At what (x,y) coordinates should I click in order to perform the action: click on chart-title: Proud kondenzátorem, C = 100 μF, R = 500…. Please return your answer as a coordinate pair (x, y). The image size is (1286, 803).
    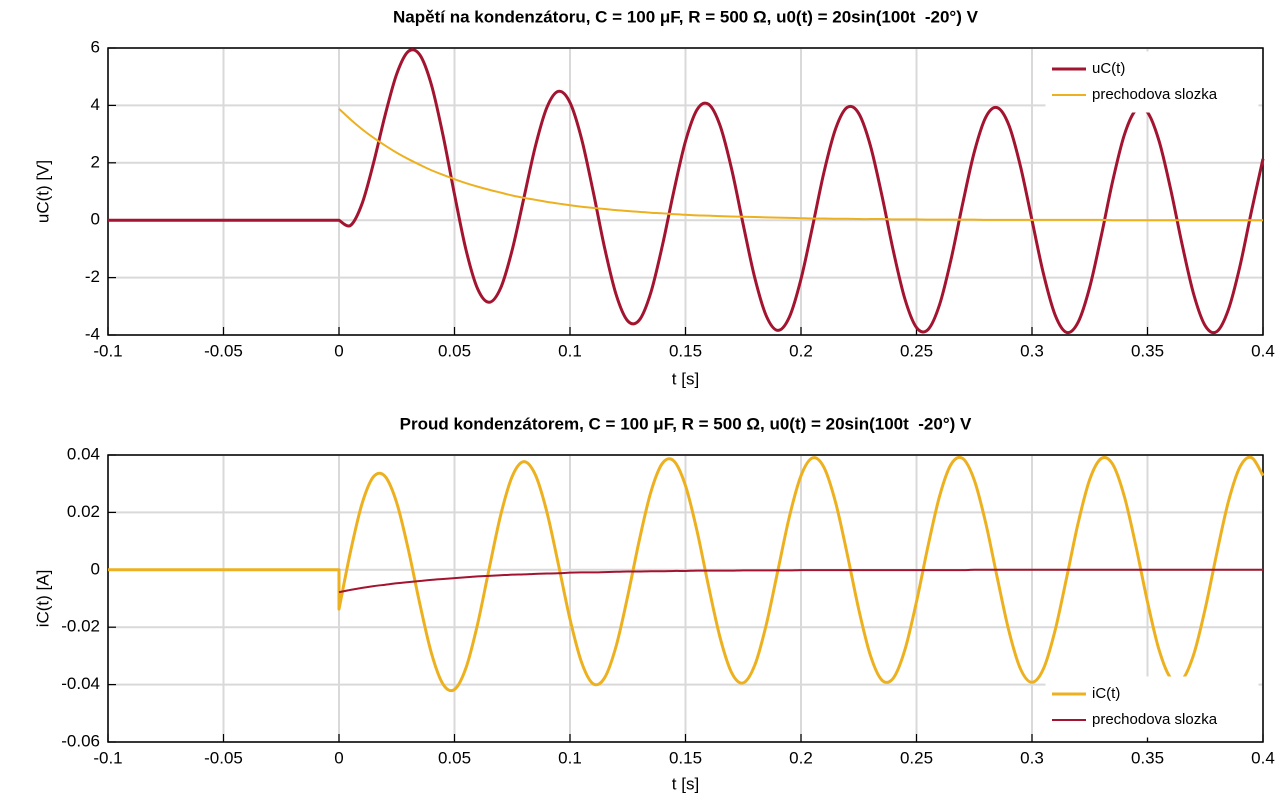
    Looking at the image, I should click on (686, 423).